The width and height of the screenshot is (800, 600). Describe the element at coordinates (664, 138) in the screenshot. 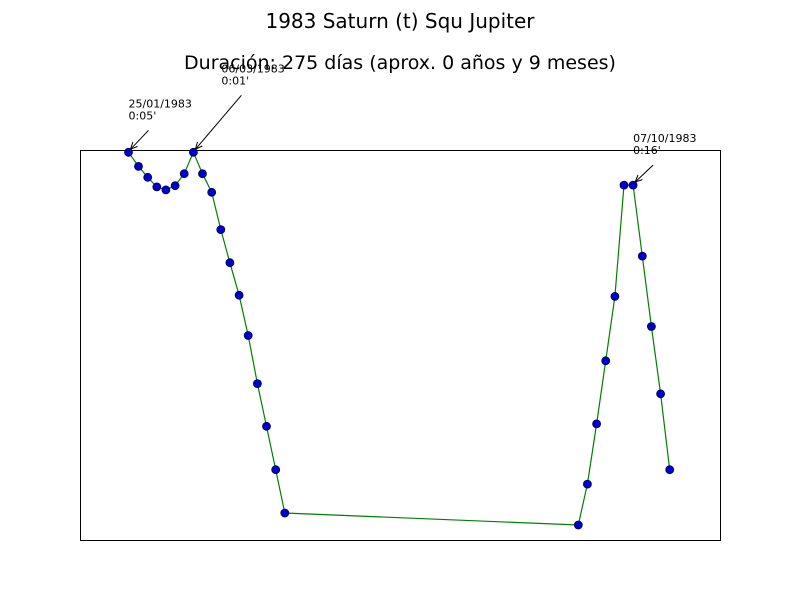

I see `annotation-date-2: 07/10/1983` at that location.